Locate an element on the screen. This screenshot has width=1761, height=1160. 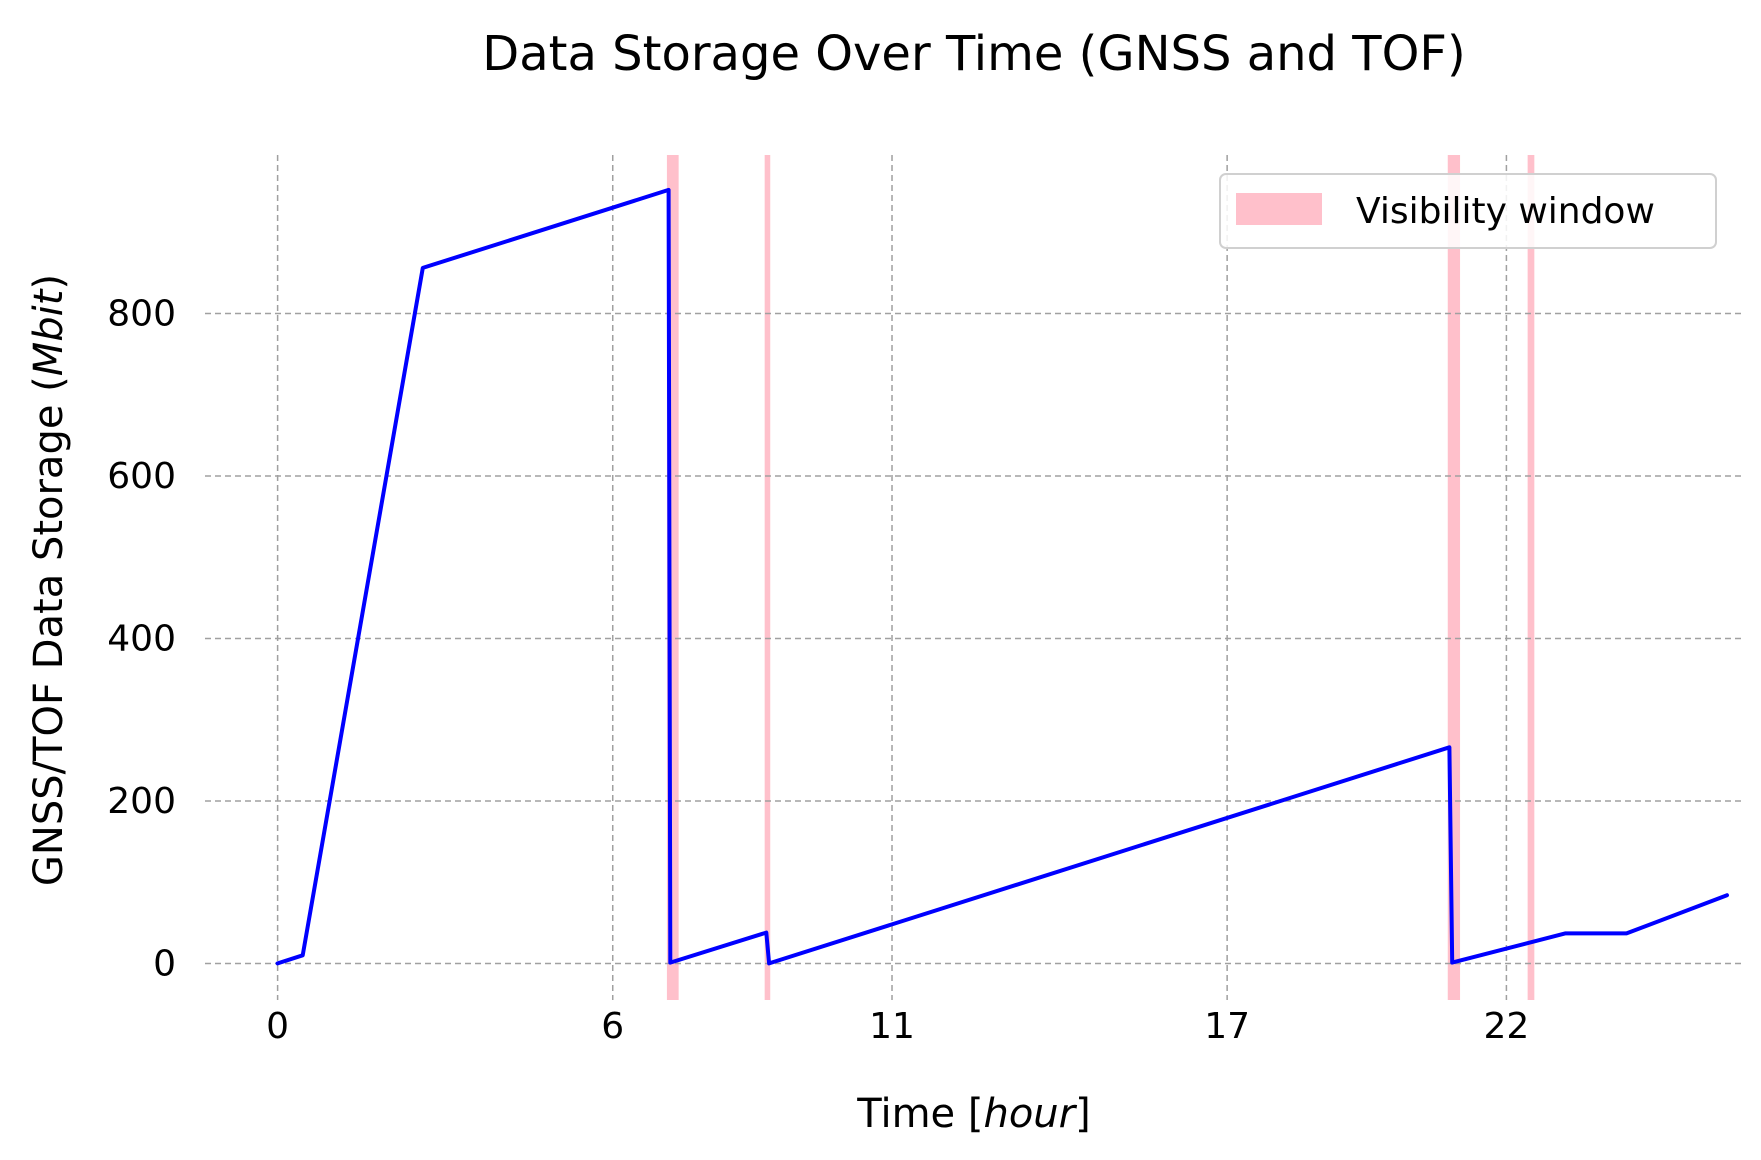
x-tick-label-17: 17 is located at coordinates (1227, 1026).